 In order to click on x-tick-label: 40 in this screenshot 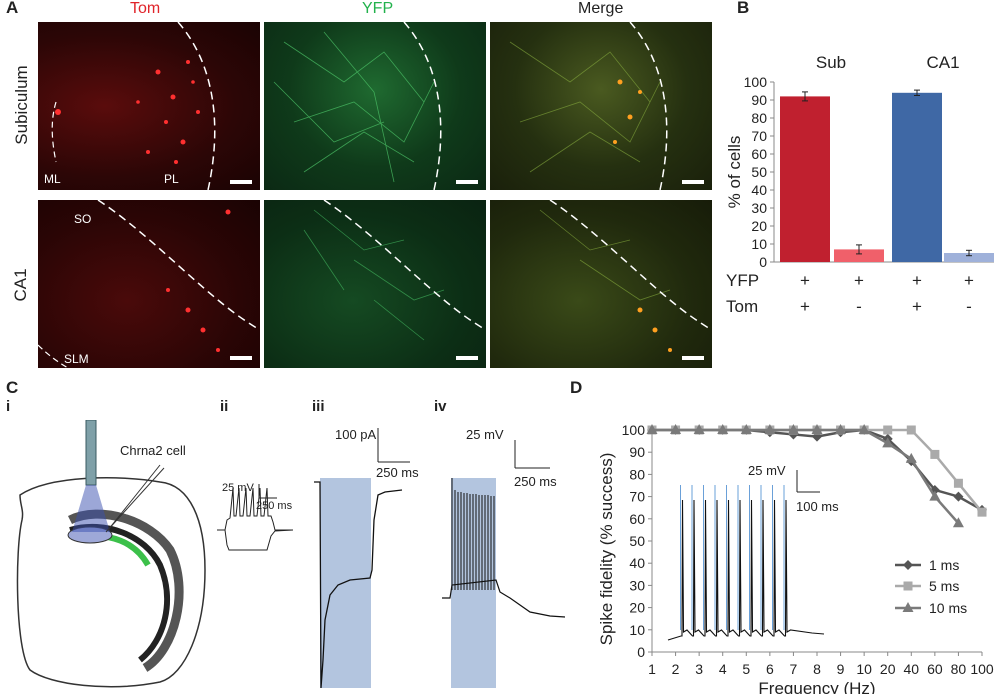, I will do `click(911, 669)`.